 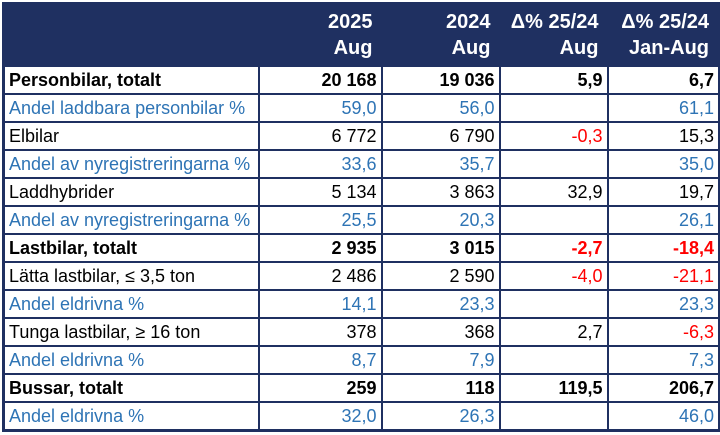 I want to click on table-row-11: Bussar, totalt 259 118 119,5 206,7, so click(x=361, y=388).